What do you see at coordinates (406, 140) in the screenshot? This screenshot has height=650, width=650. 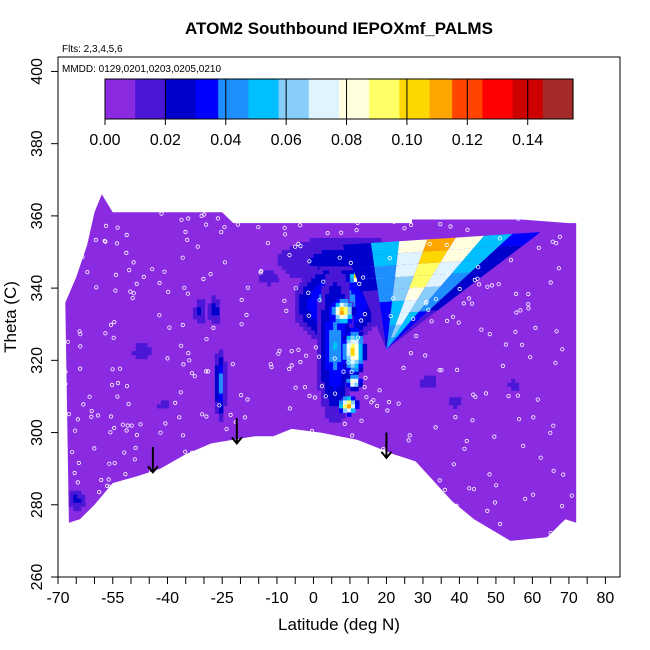 I see `colorbar-tick-label: 0.10` at bounding box center [406, 140].